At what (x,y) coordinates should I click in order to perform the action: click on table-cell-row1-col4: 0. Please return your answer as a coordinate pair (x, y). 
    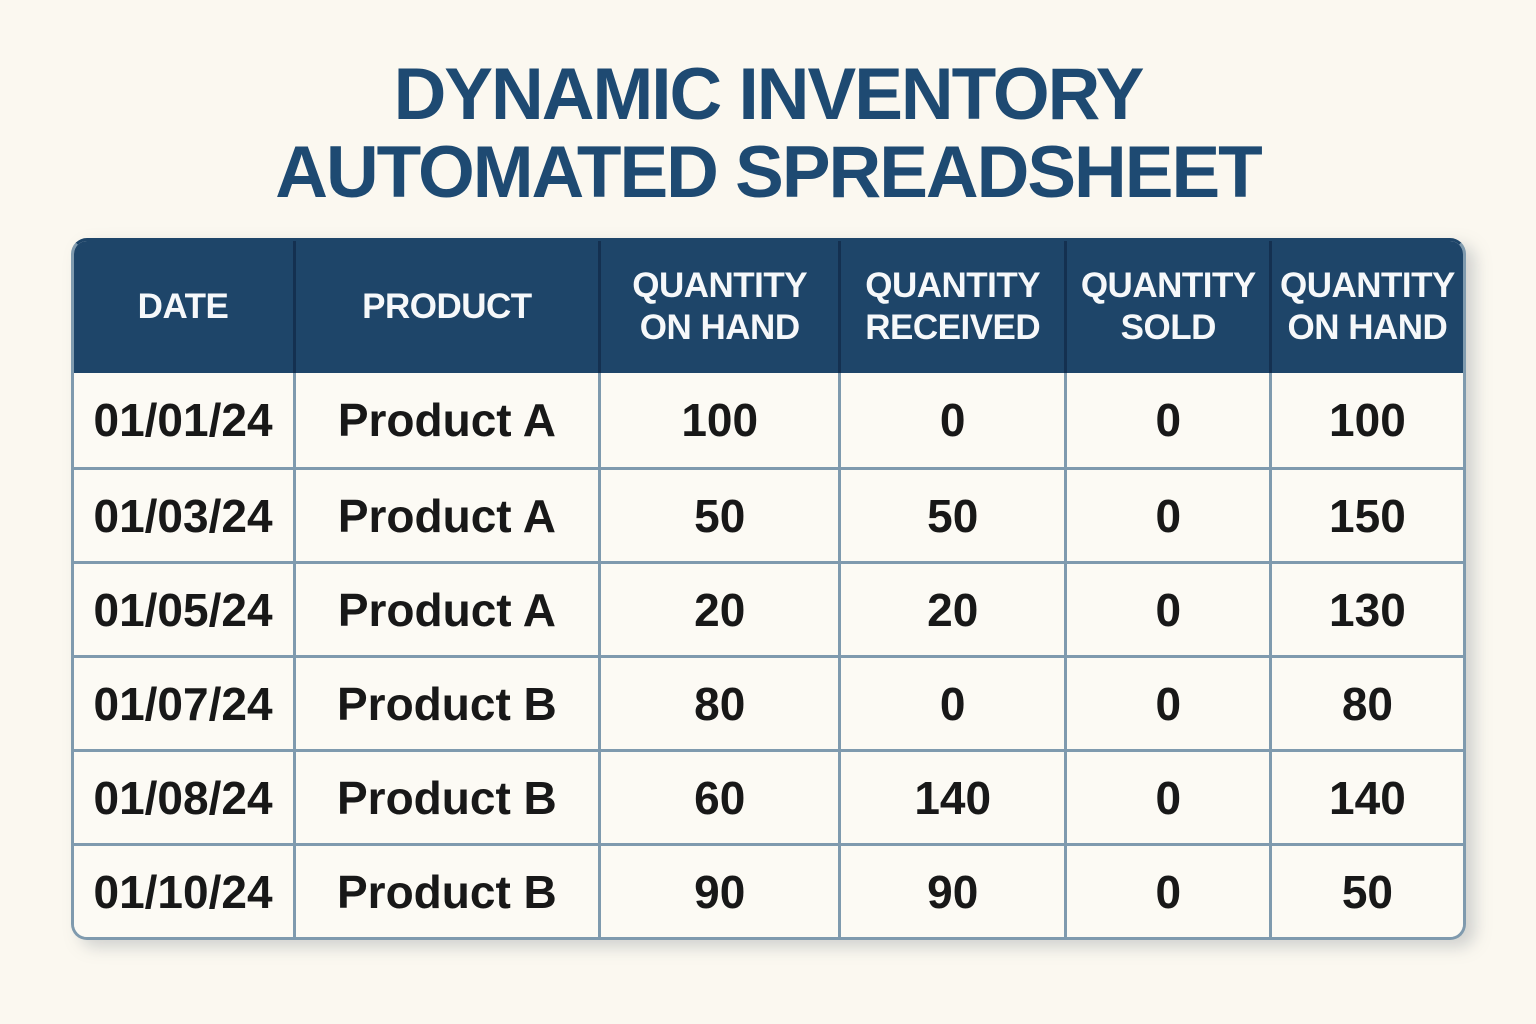
    Looking at the image, I should click on (951, 420).